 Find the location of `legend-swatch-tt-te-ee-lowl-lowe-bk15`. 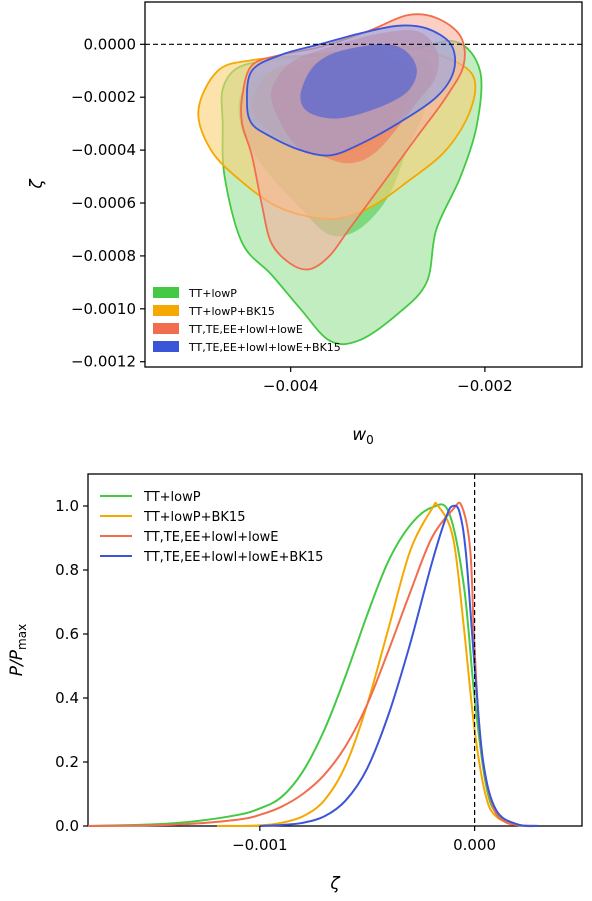

legend-swatch-tt-te-ee-lowl-lowe-bk15 is located at coordinates (166, 346).